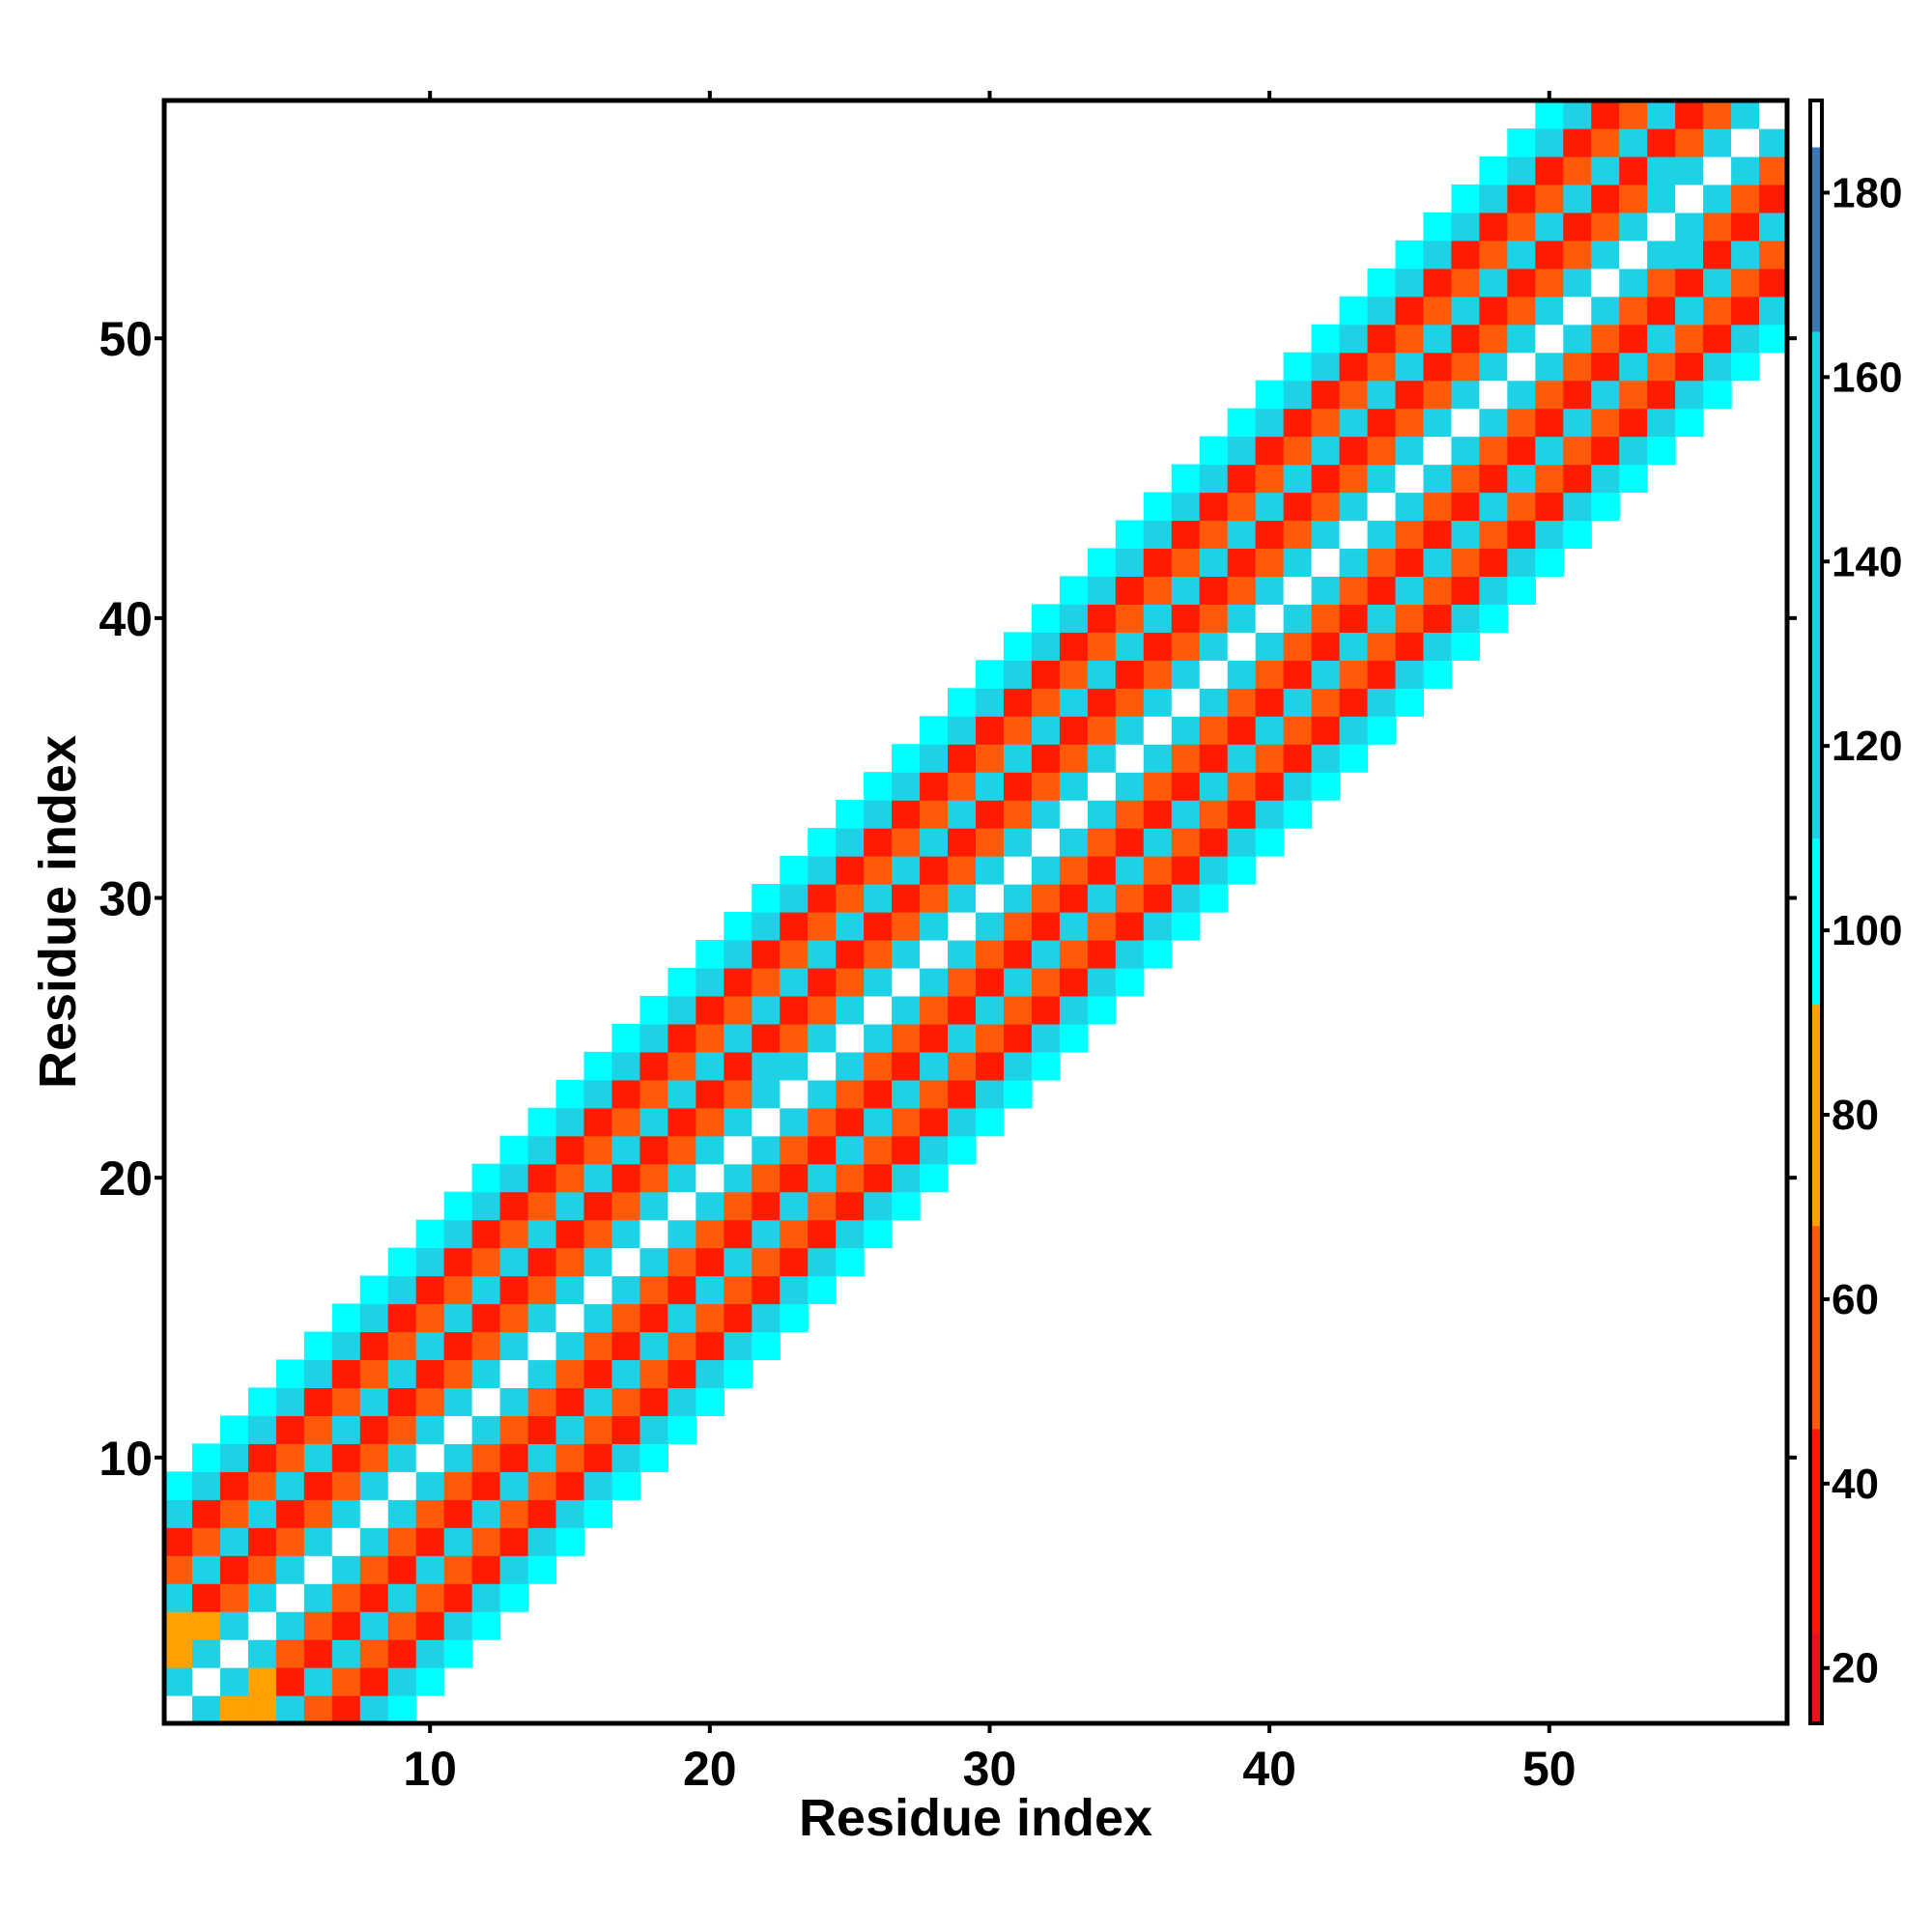 The width and height of the screenshot is (1932, 1932). I want to click on y-tick-label: 30, so click(126, 899).